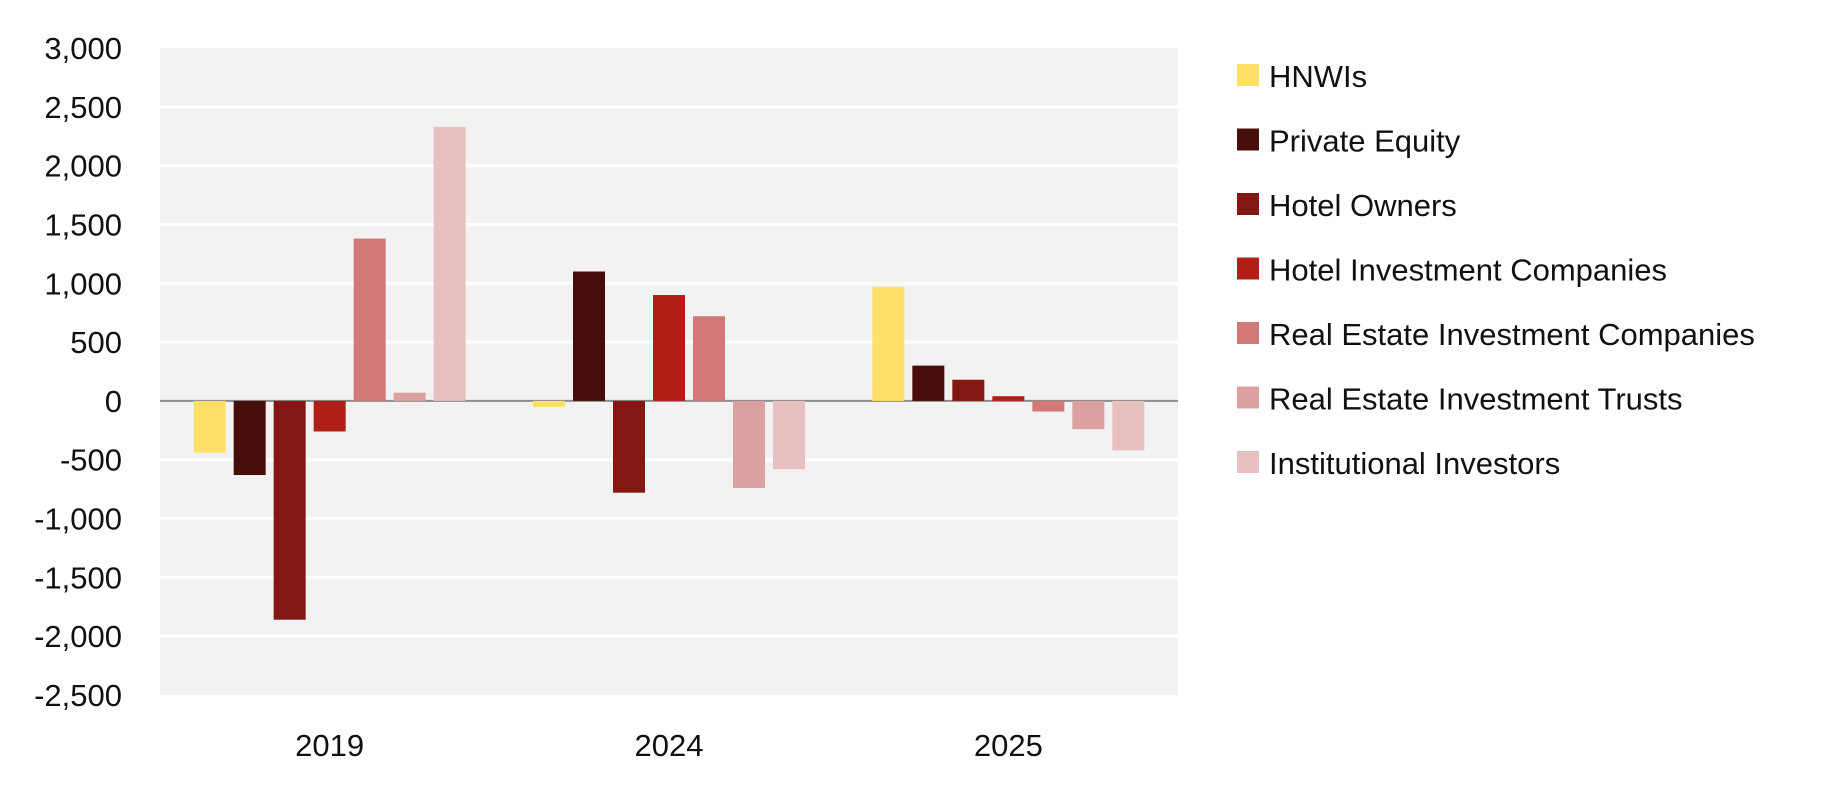  I want to click on y-tick-label: 2,000, so click(83, 166).